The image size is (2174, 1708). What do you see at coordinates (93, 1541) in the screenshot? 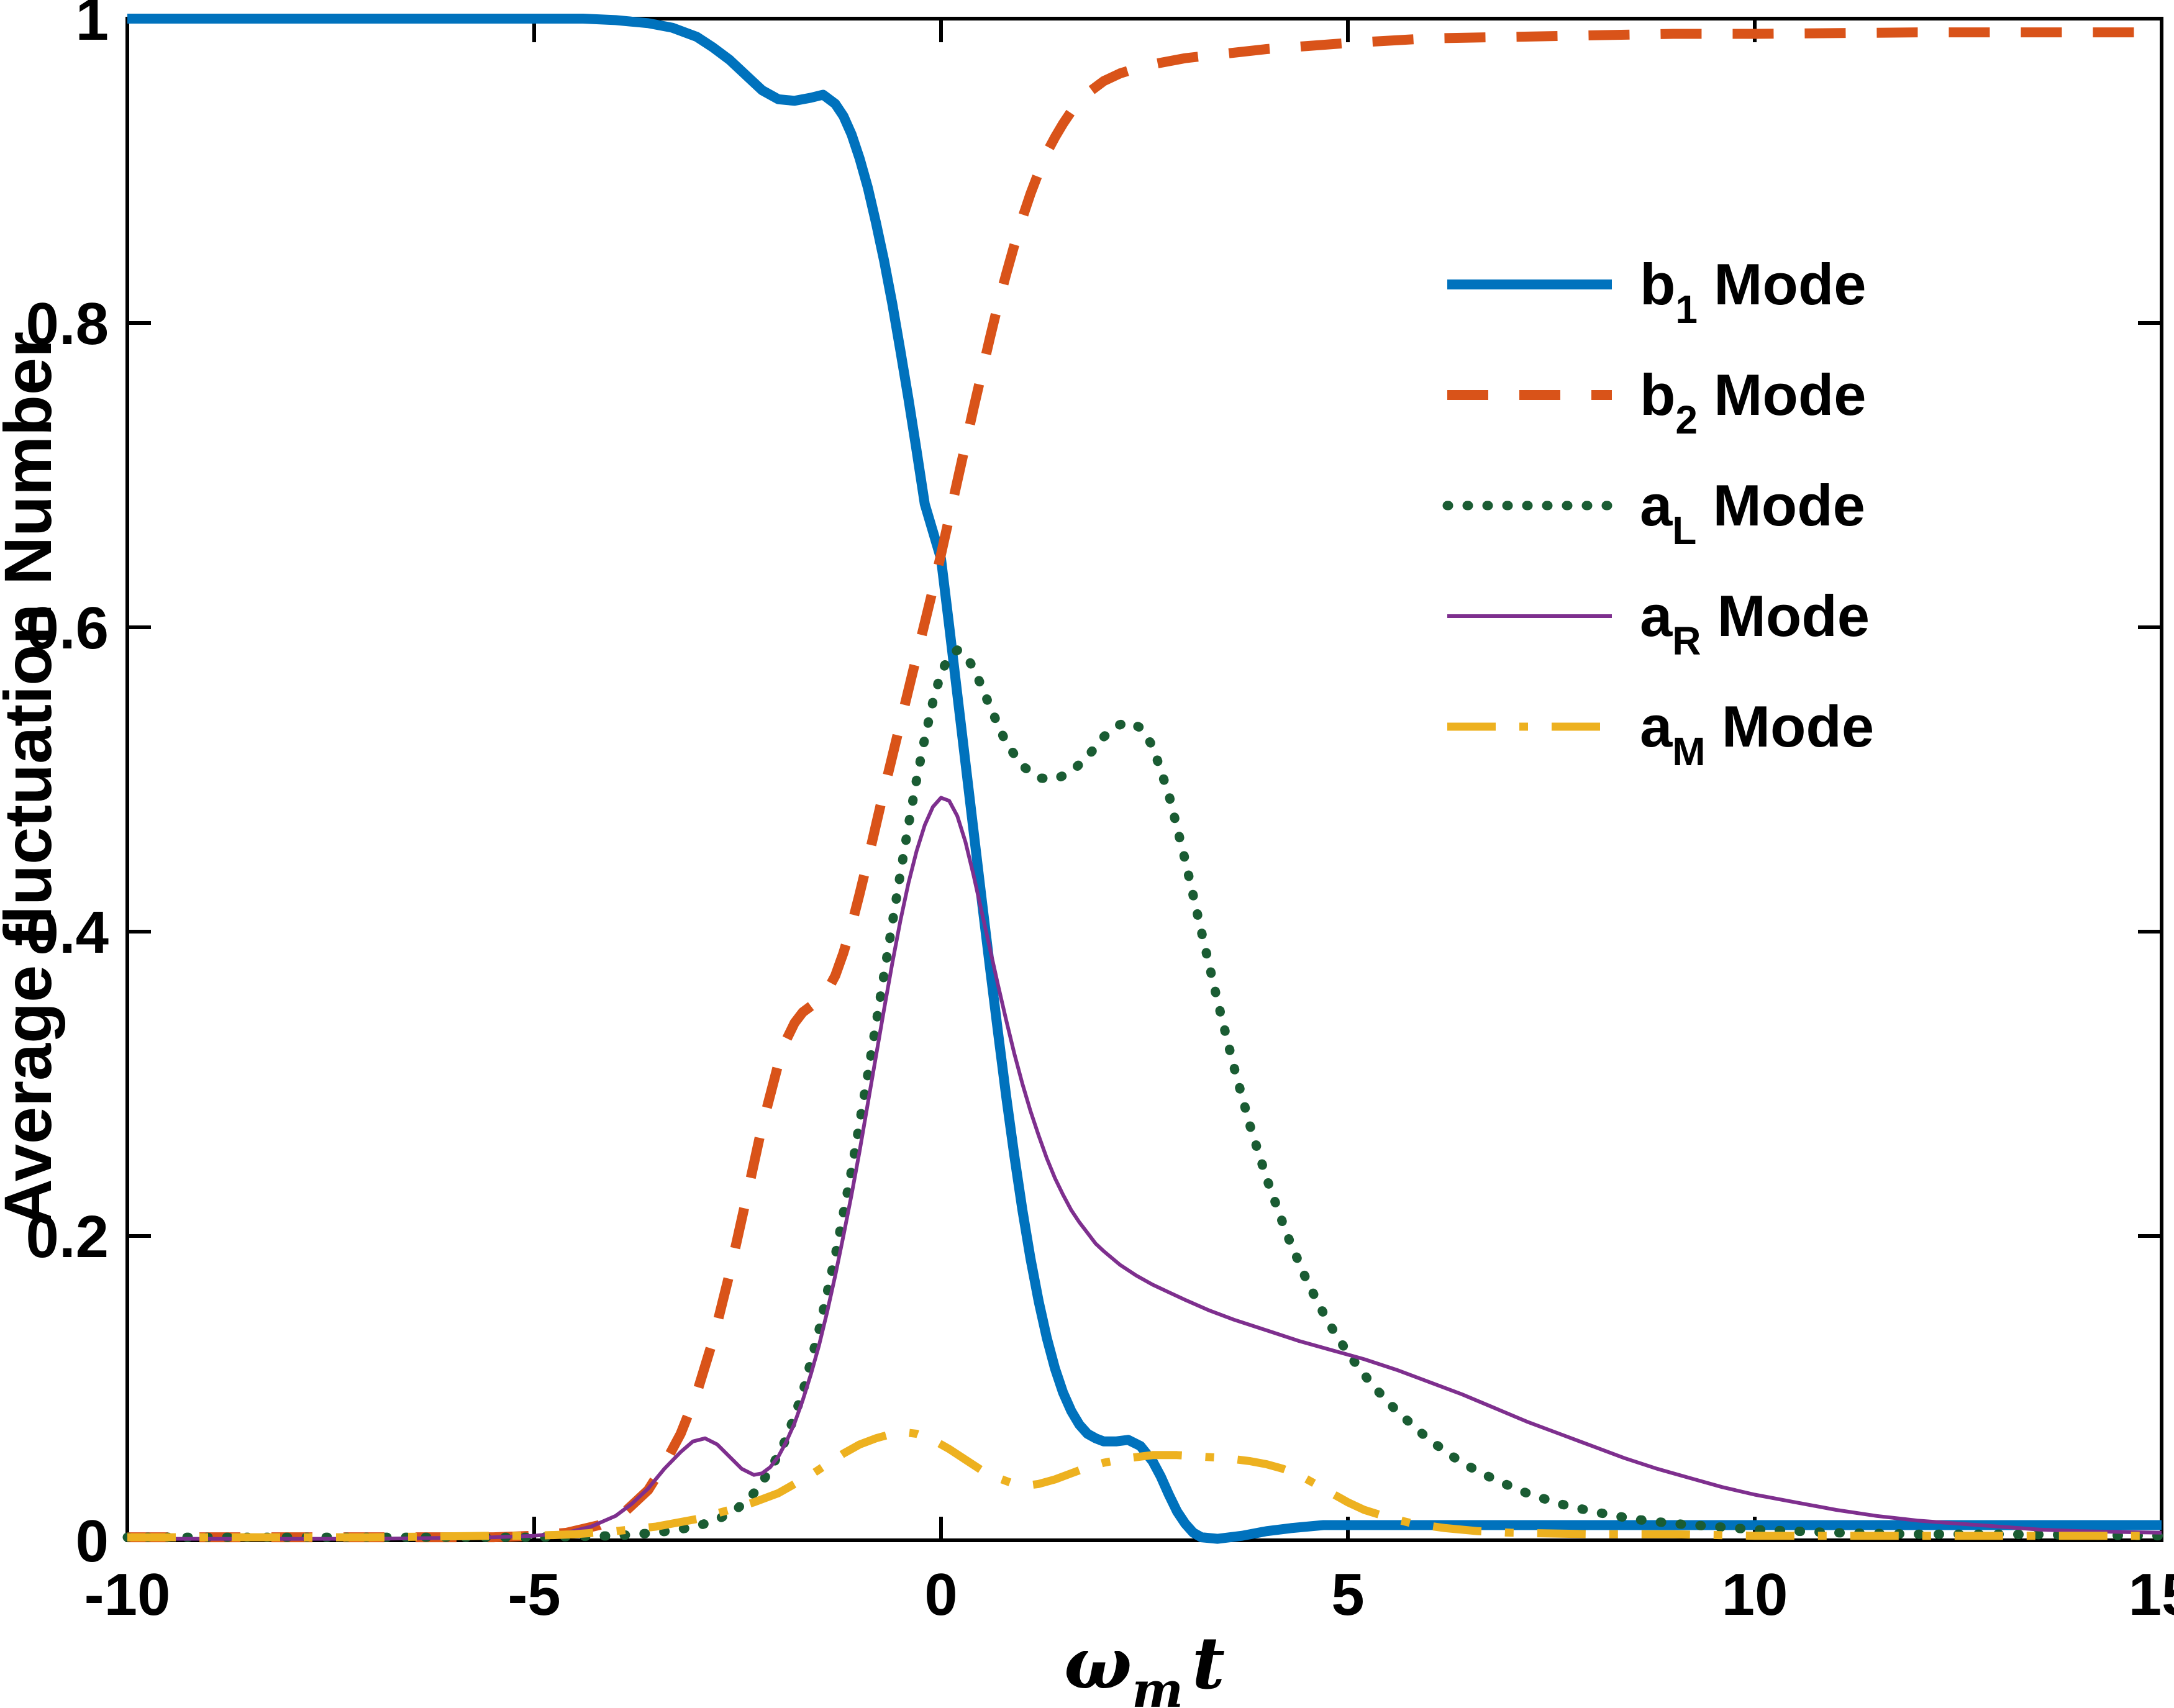
I see `y-tick-label: 0` at bounding box center [93, 1541].